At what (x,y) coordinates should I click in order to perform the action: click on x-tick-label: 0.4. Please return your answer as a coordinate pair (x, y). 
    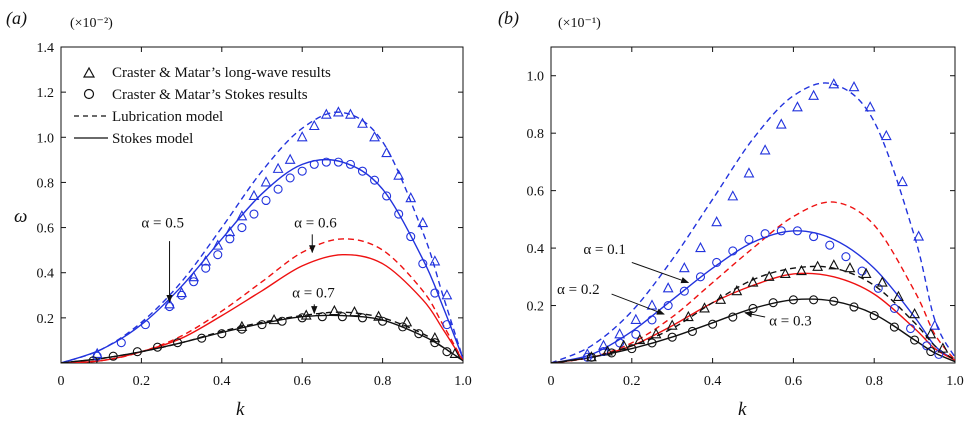
    Looking at the image, I should click on (713, 381).